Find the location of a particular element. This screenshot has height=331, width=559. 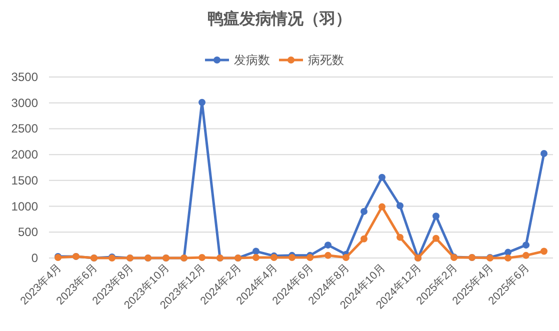

legend-label: 发病数 is located at coordinates (252, 60).